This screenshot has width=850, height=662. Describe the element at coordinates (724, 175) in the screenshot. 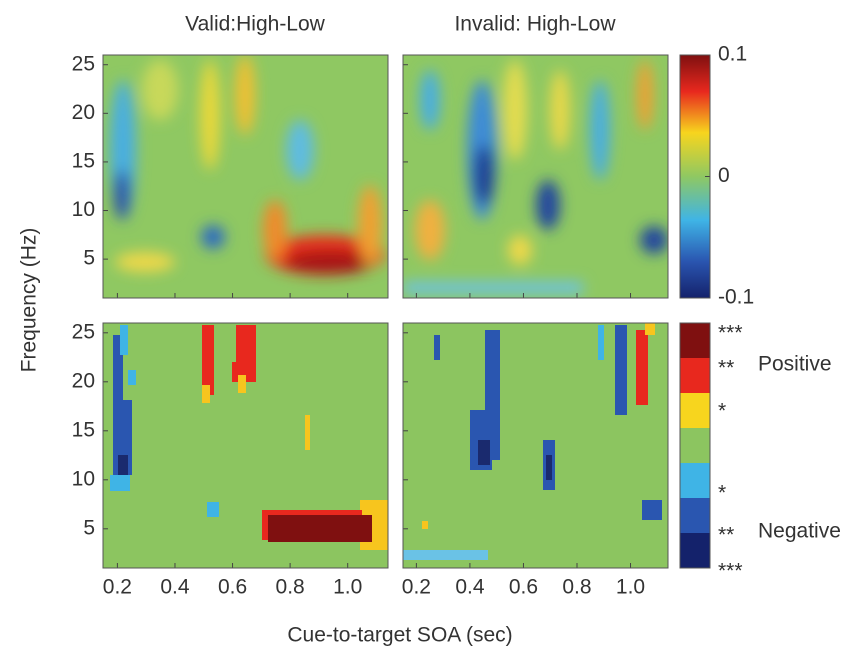

I see `colorbar-tick-label: 0` at that location.